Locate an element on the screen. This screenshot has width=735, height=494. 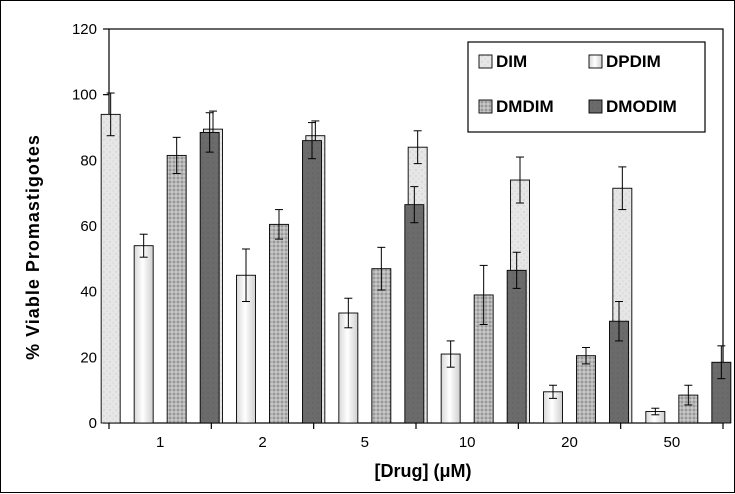
y-axis: 0 20 40 60 80 100 120 is located at coordinates (90, 226).